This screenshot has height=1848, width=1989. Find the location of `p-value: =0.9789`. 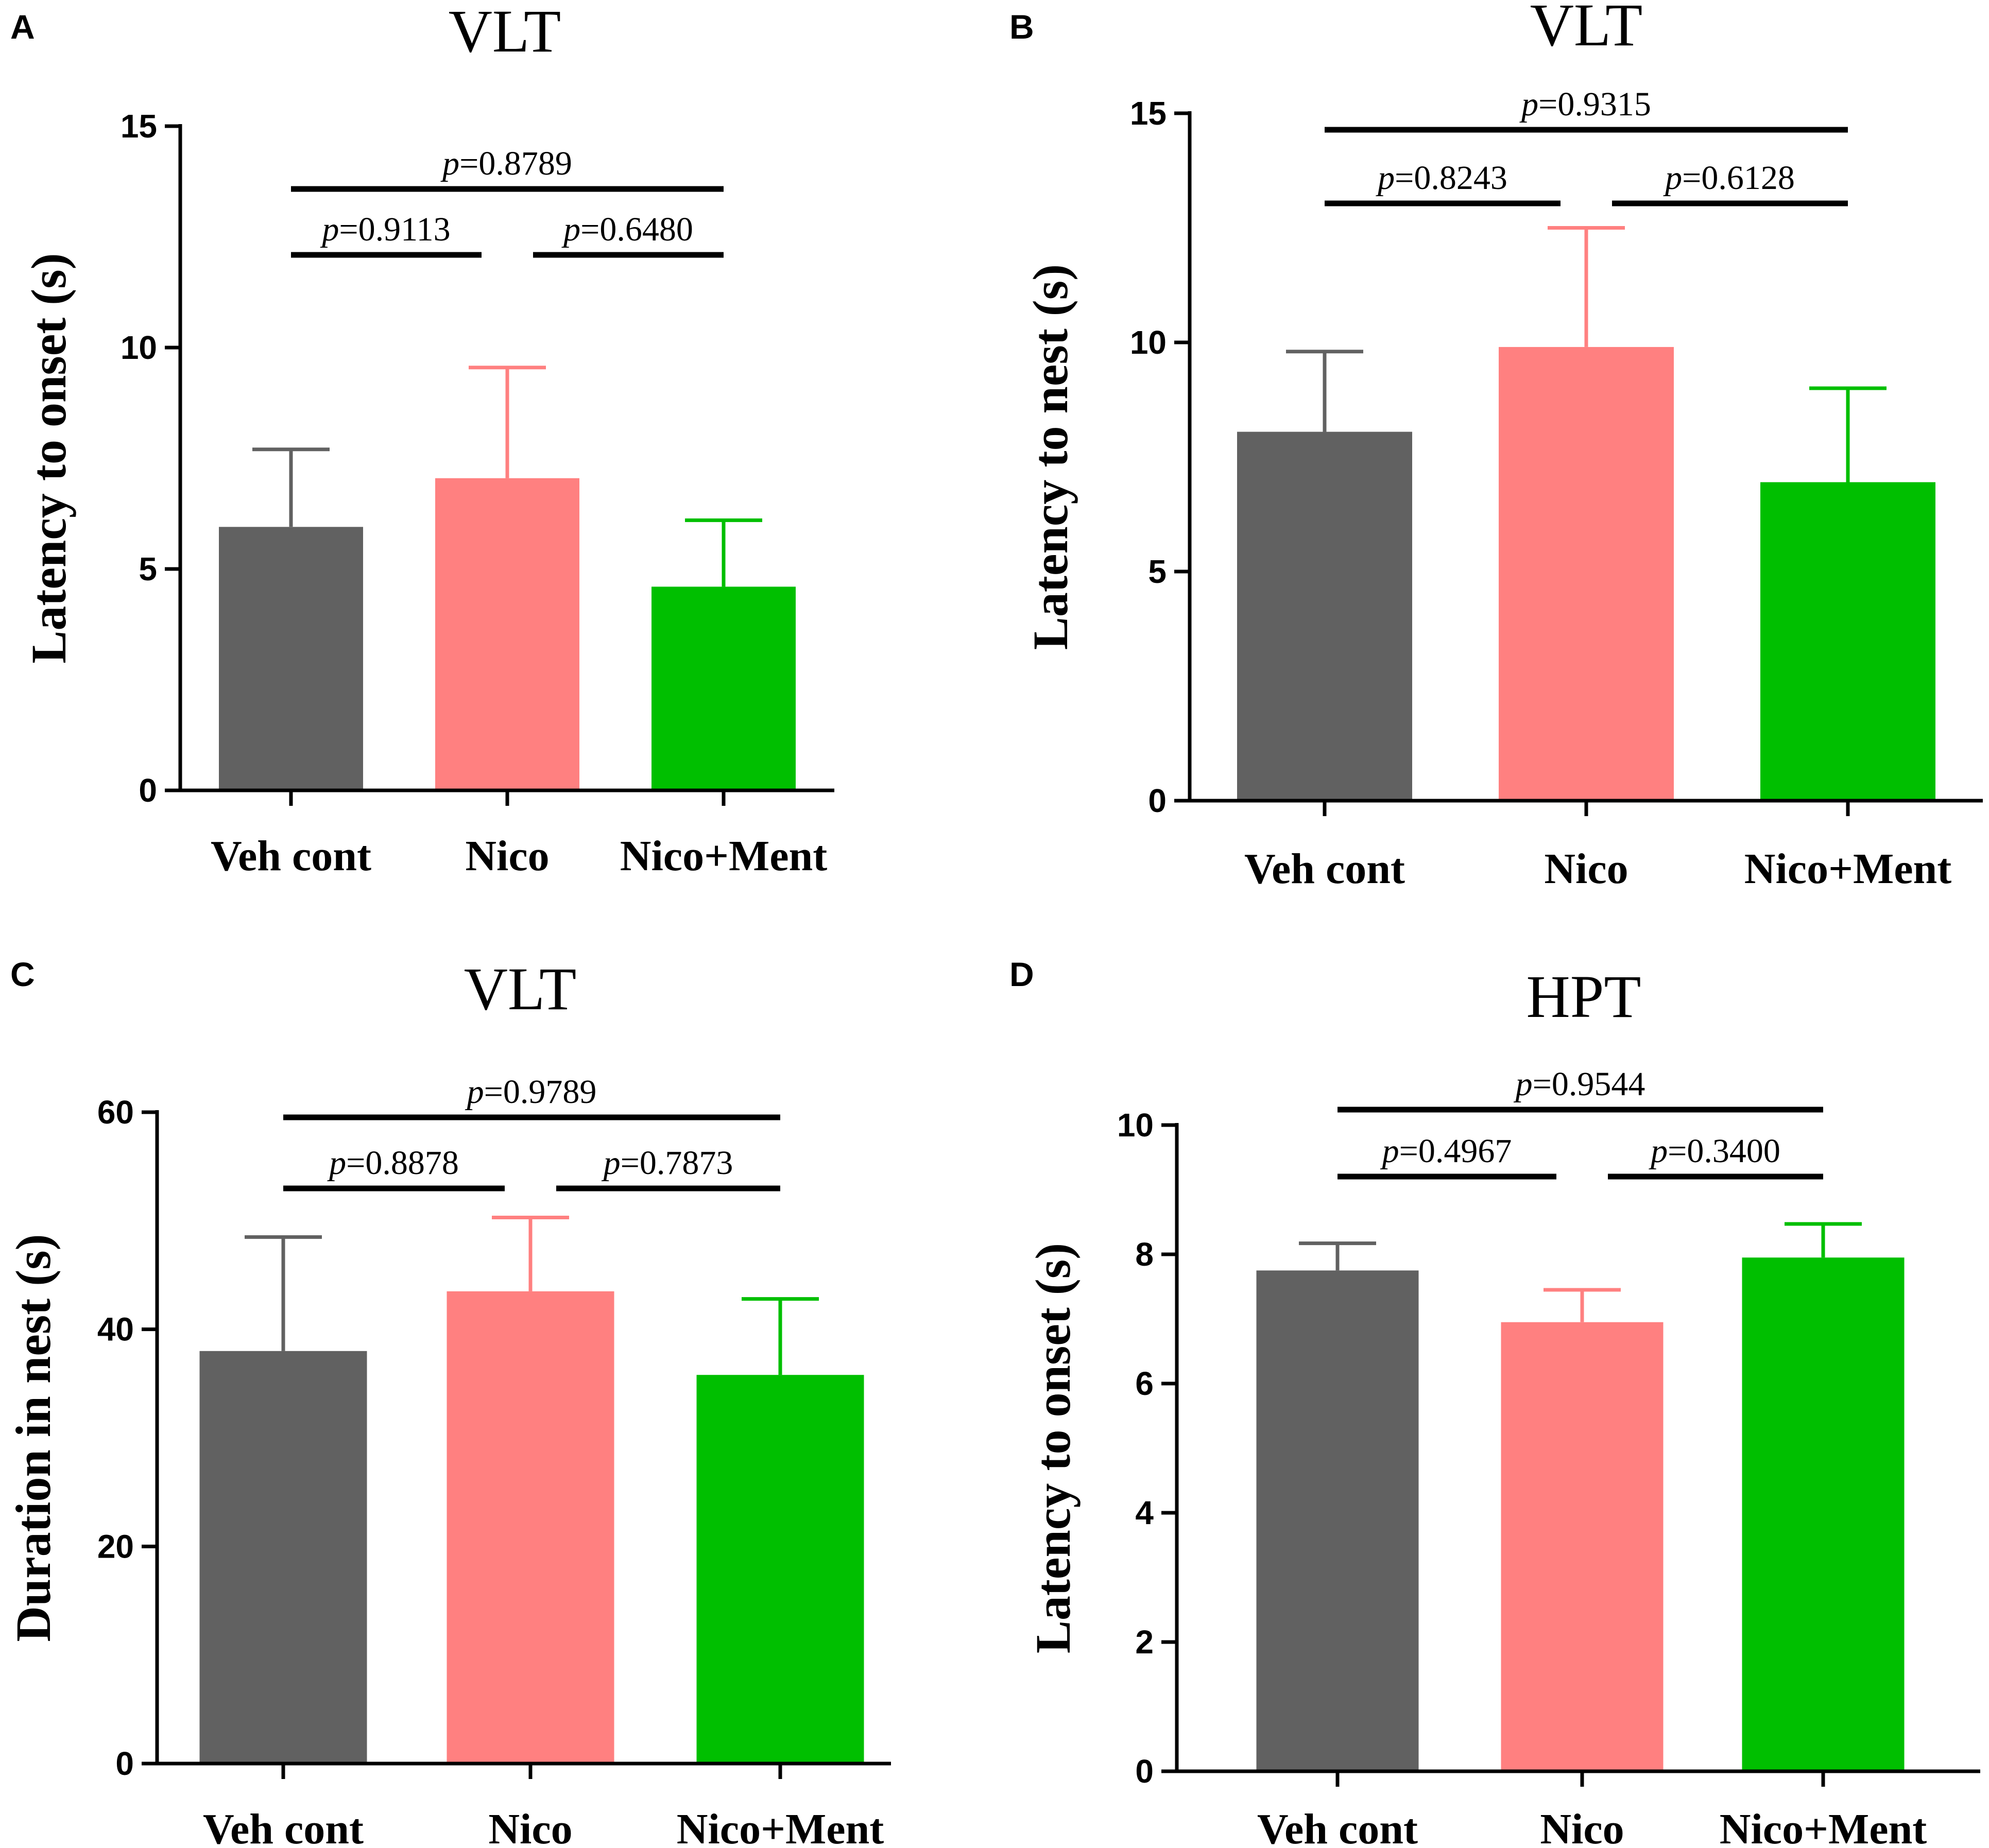

p-value: =0.9789 is located at coordinates (540, 1092).